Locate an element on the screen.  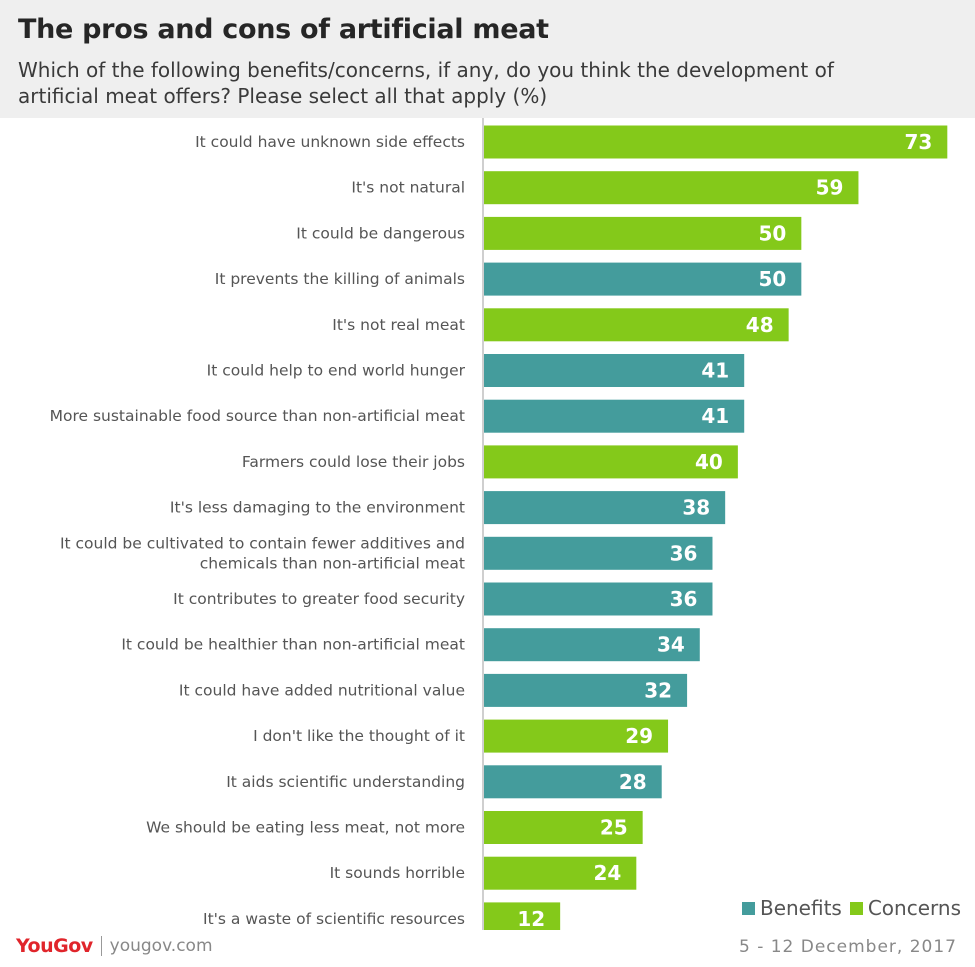
legend-item-concerns: Concerns is located at coordinates (905, 908).